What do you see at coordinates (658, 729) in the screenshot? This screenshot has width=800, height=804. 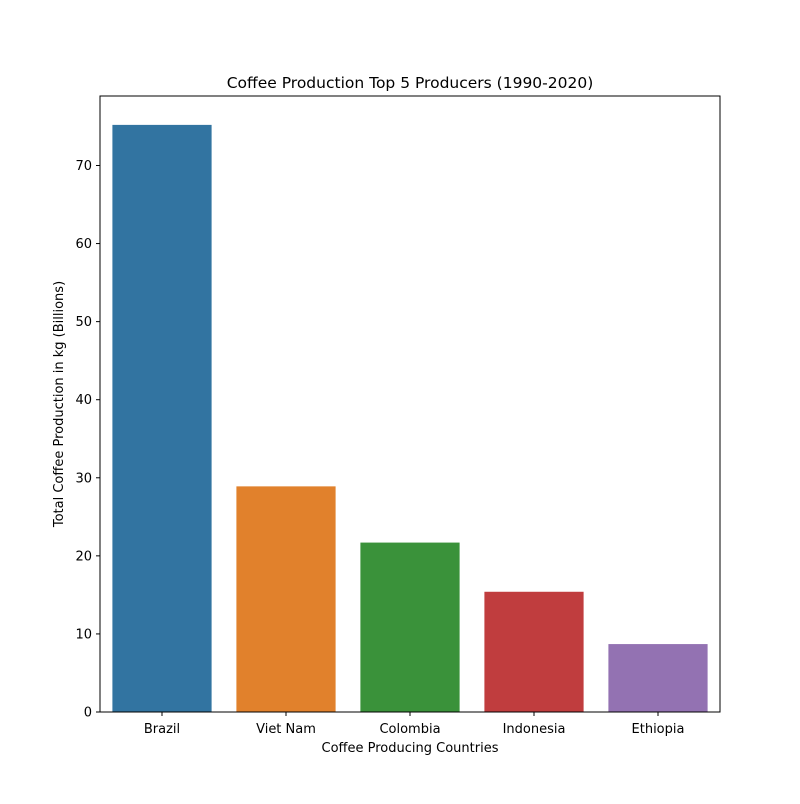 I see `x-tick-label: Ethiopia` at bounding box center [658, 729].